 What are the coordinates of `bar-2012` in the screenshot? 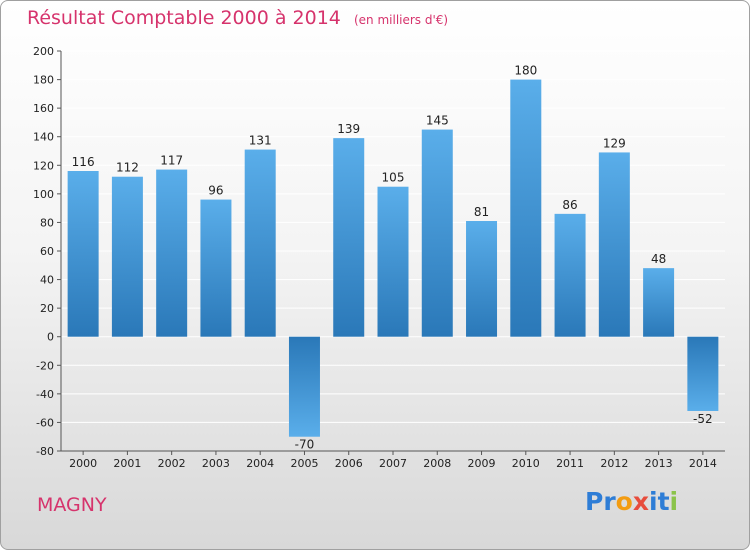 It's located at (614, 244).